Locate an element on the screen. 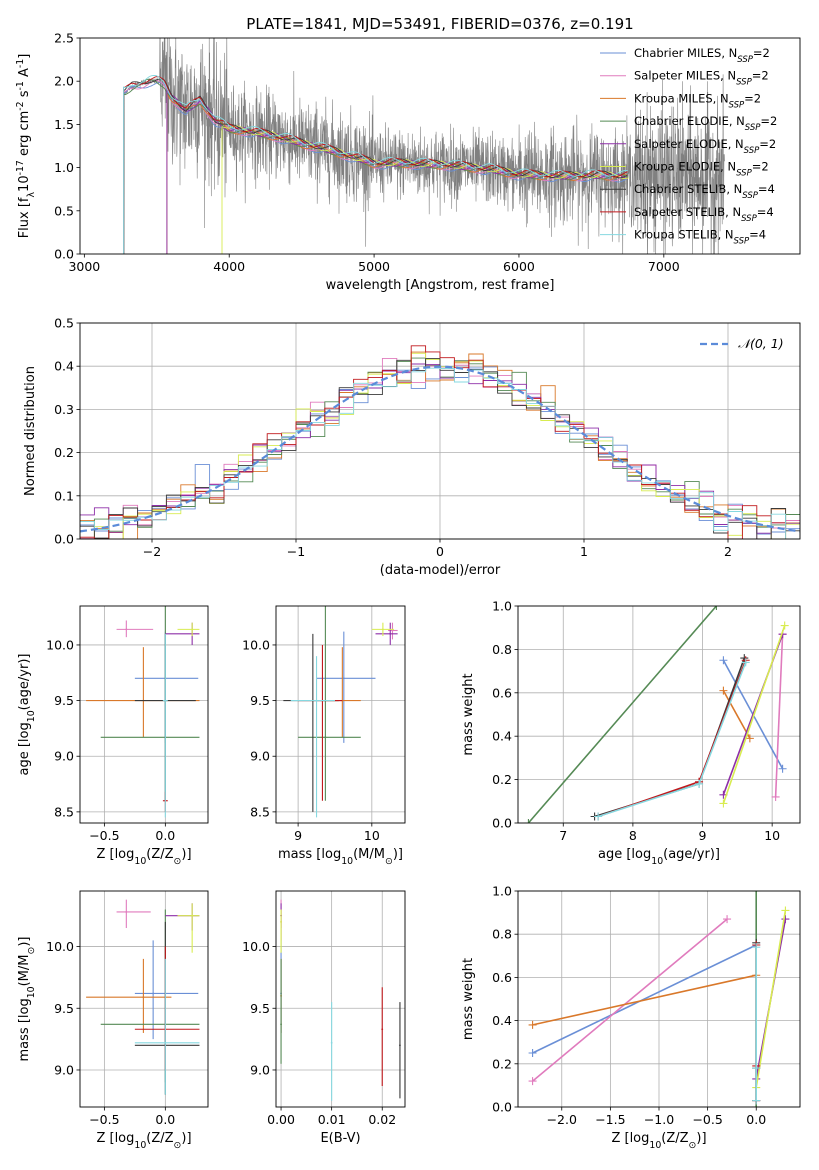  weight_vs_age-plot is located at coordinates (656, 714).